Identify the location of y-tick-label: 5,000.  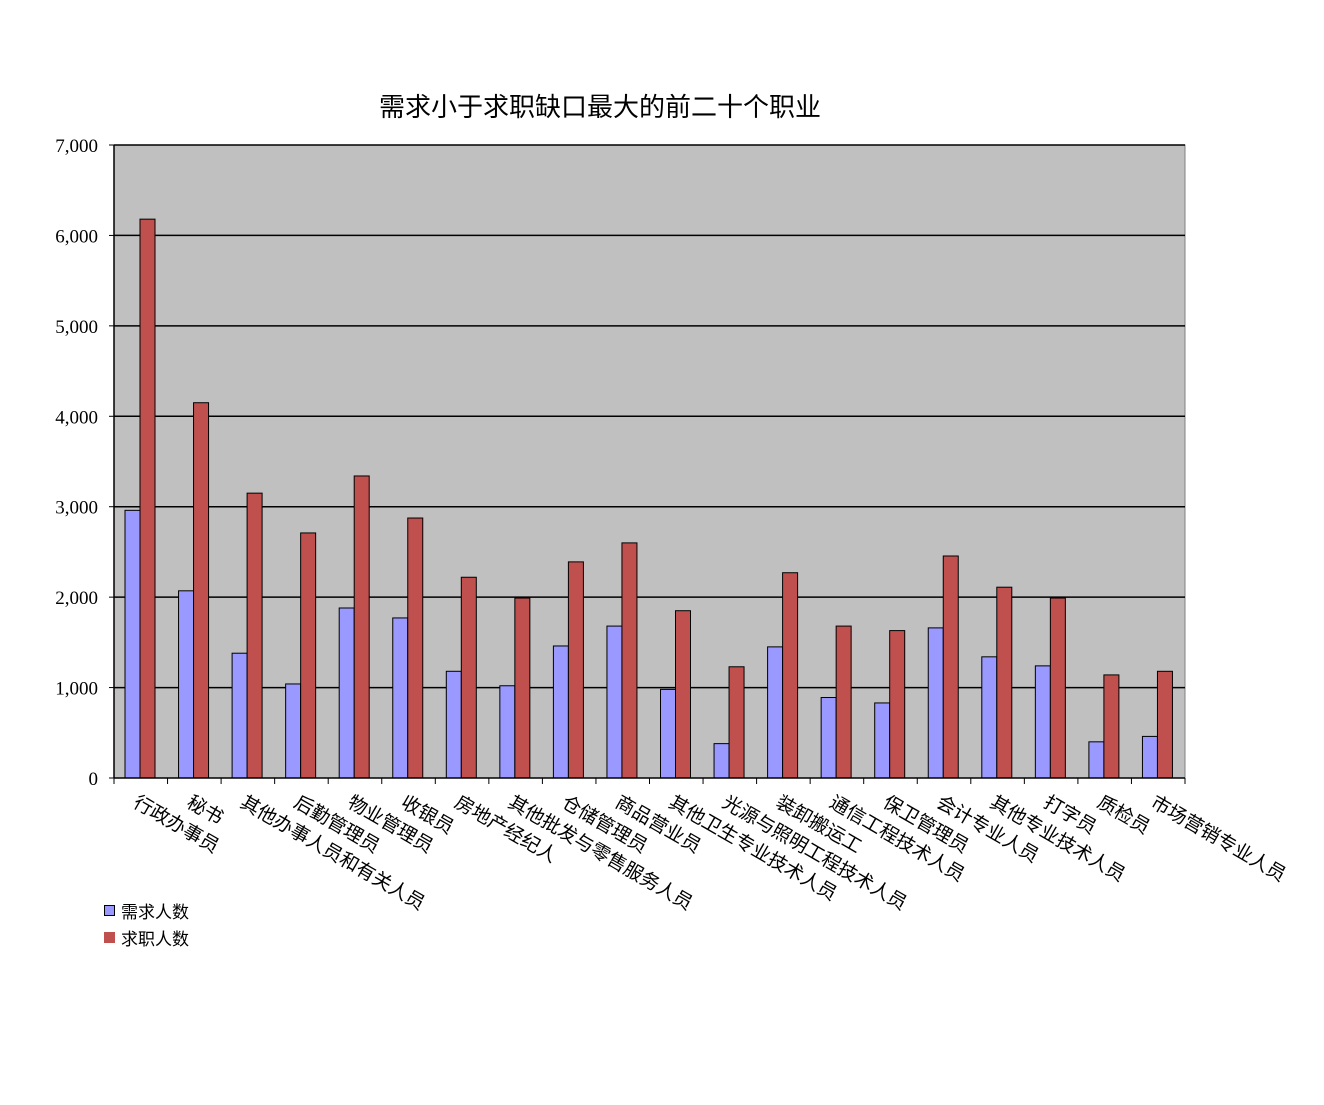
(76, 327).